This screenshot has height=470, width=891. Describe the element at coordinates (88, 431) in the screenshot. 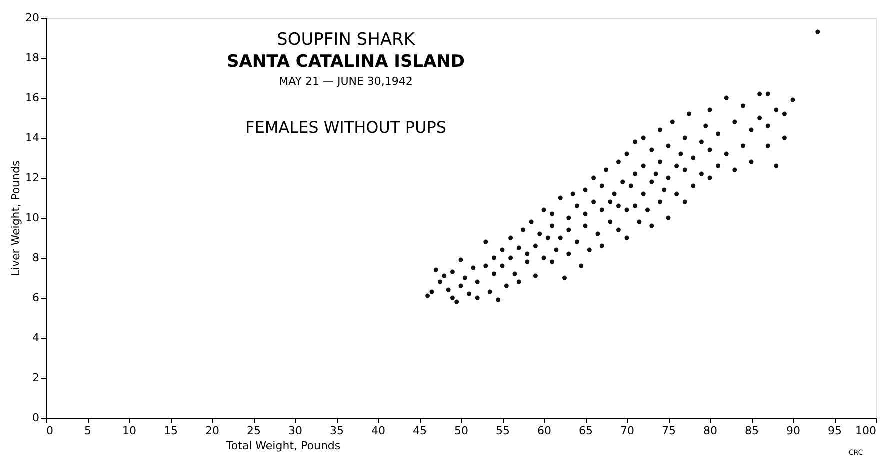

I see `x-tick-label: 5` at that location.